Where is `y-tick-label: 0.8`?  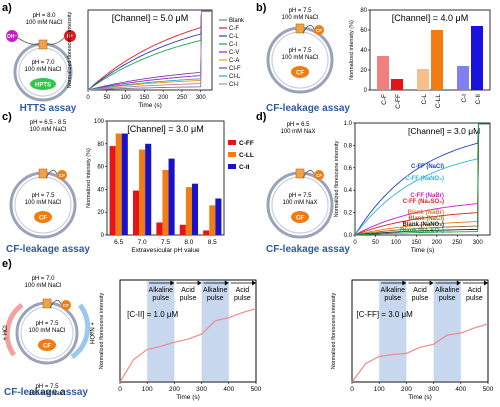
y-tick-label: 0.8 is located at coordinates (348, 146).